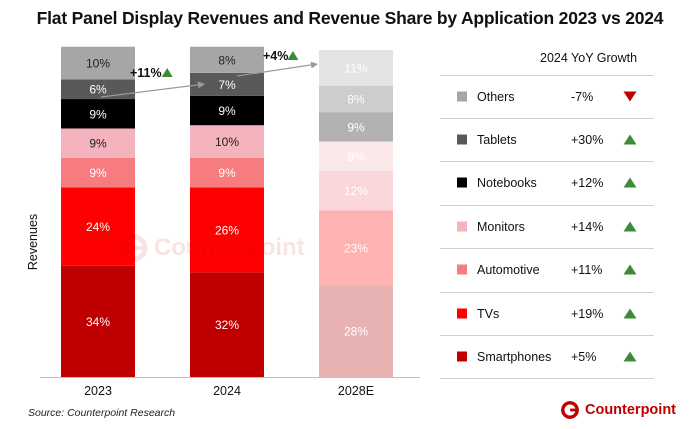 The image size is (700, 429). I want to click on data-label-tablets-2024: 7%, so click(227, 85).